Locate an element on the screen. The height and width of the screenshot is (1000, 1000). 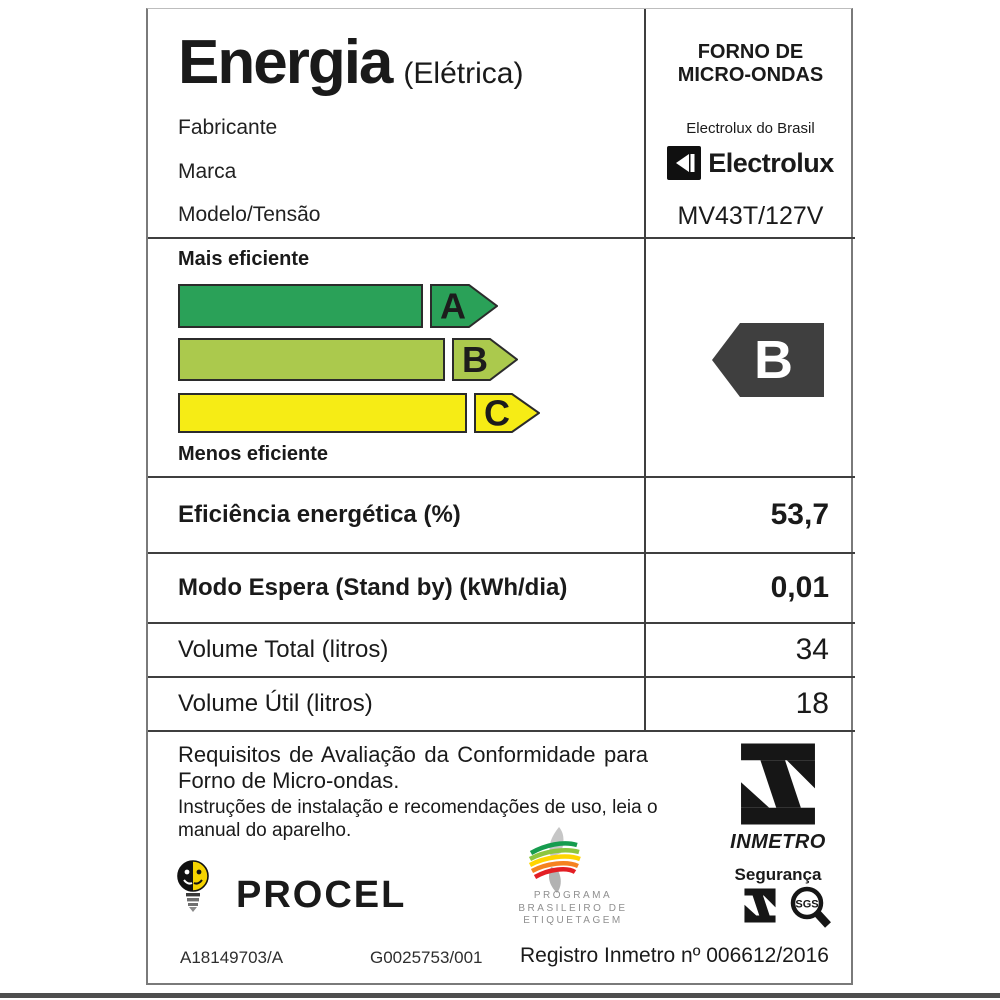
inmetro-small-n-icon is located at coordinates (760, 905).